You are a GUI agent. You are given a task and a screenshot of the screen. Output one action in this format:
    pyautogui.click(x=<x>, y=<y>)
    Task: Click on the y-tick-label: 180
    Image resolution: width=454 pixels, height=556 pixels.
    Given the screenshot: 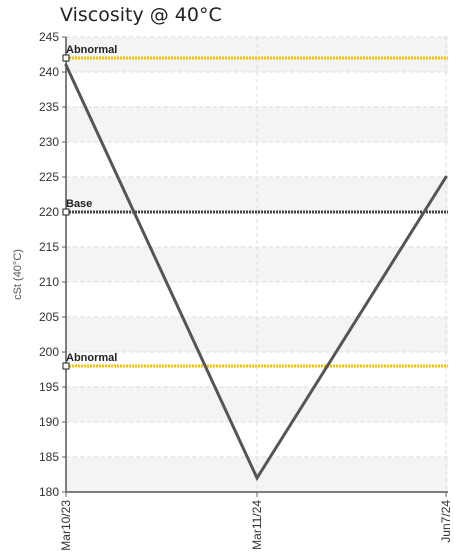 What is the action you would take?
    pyautogui.click(x=49, y=492)
    